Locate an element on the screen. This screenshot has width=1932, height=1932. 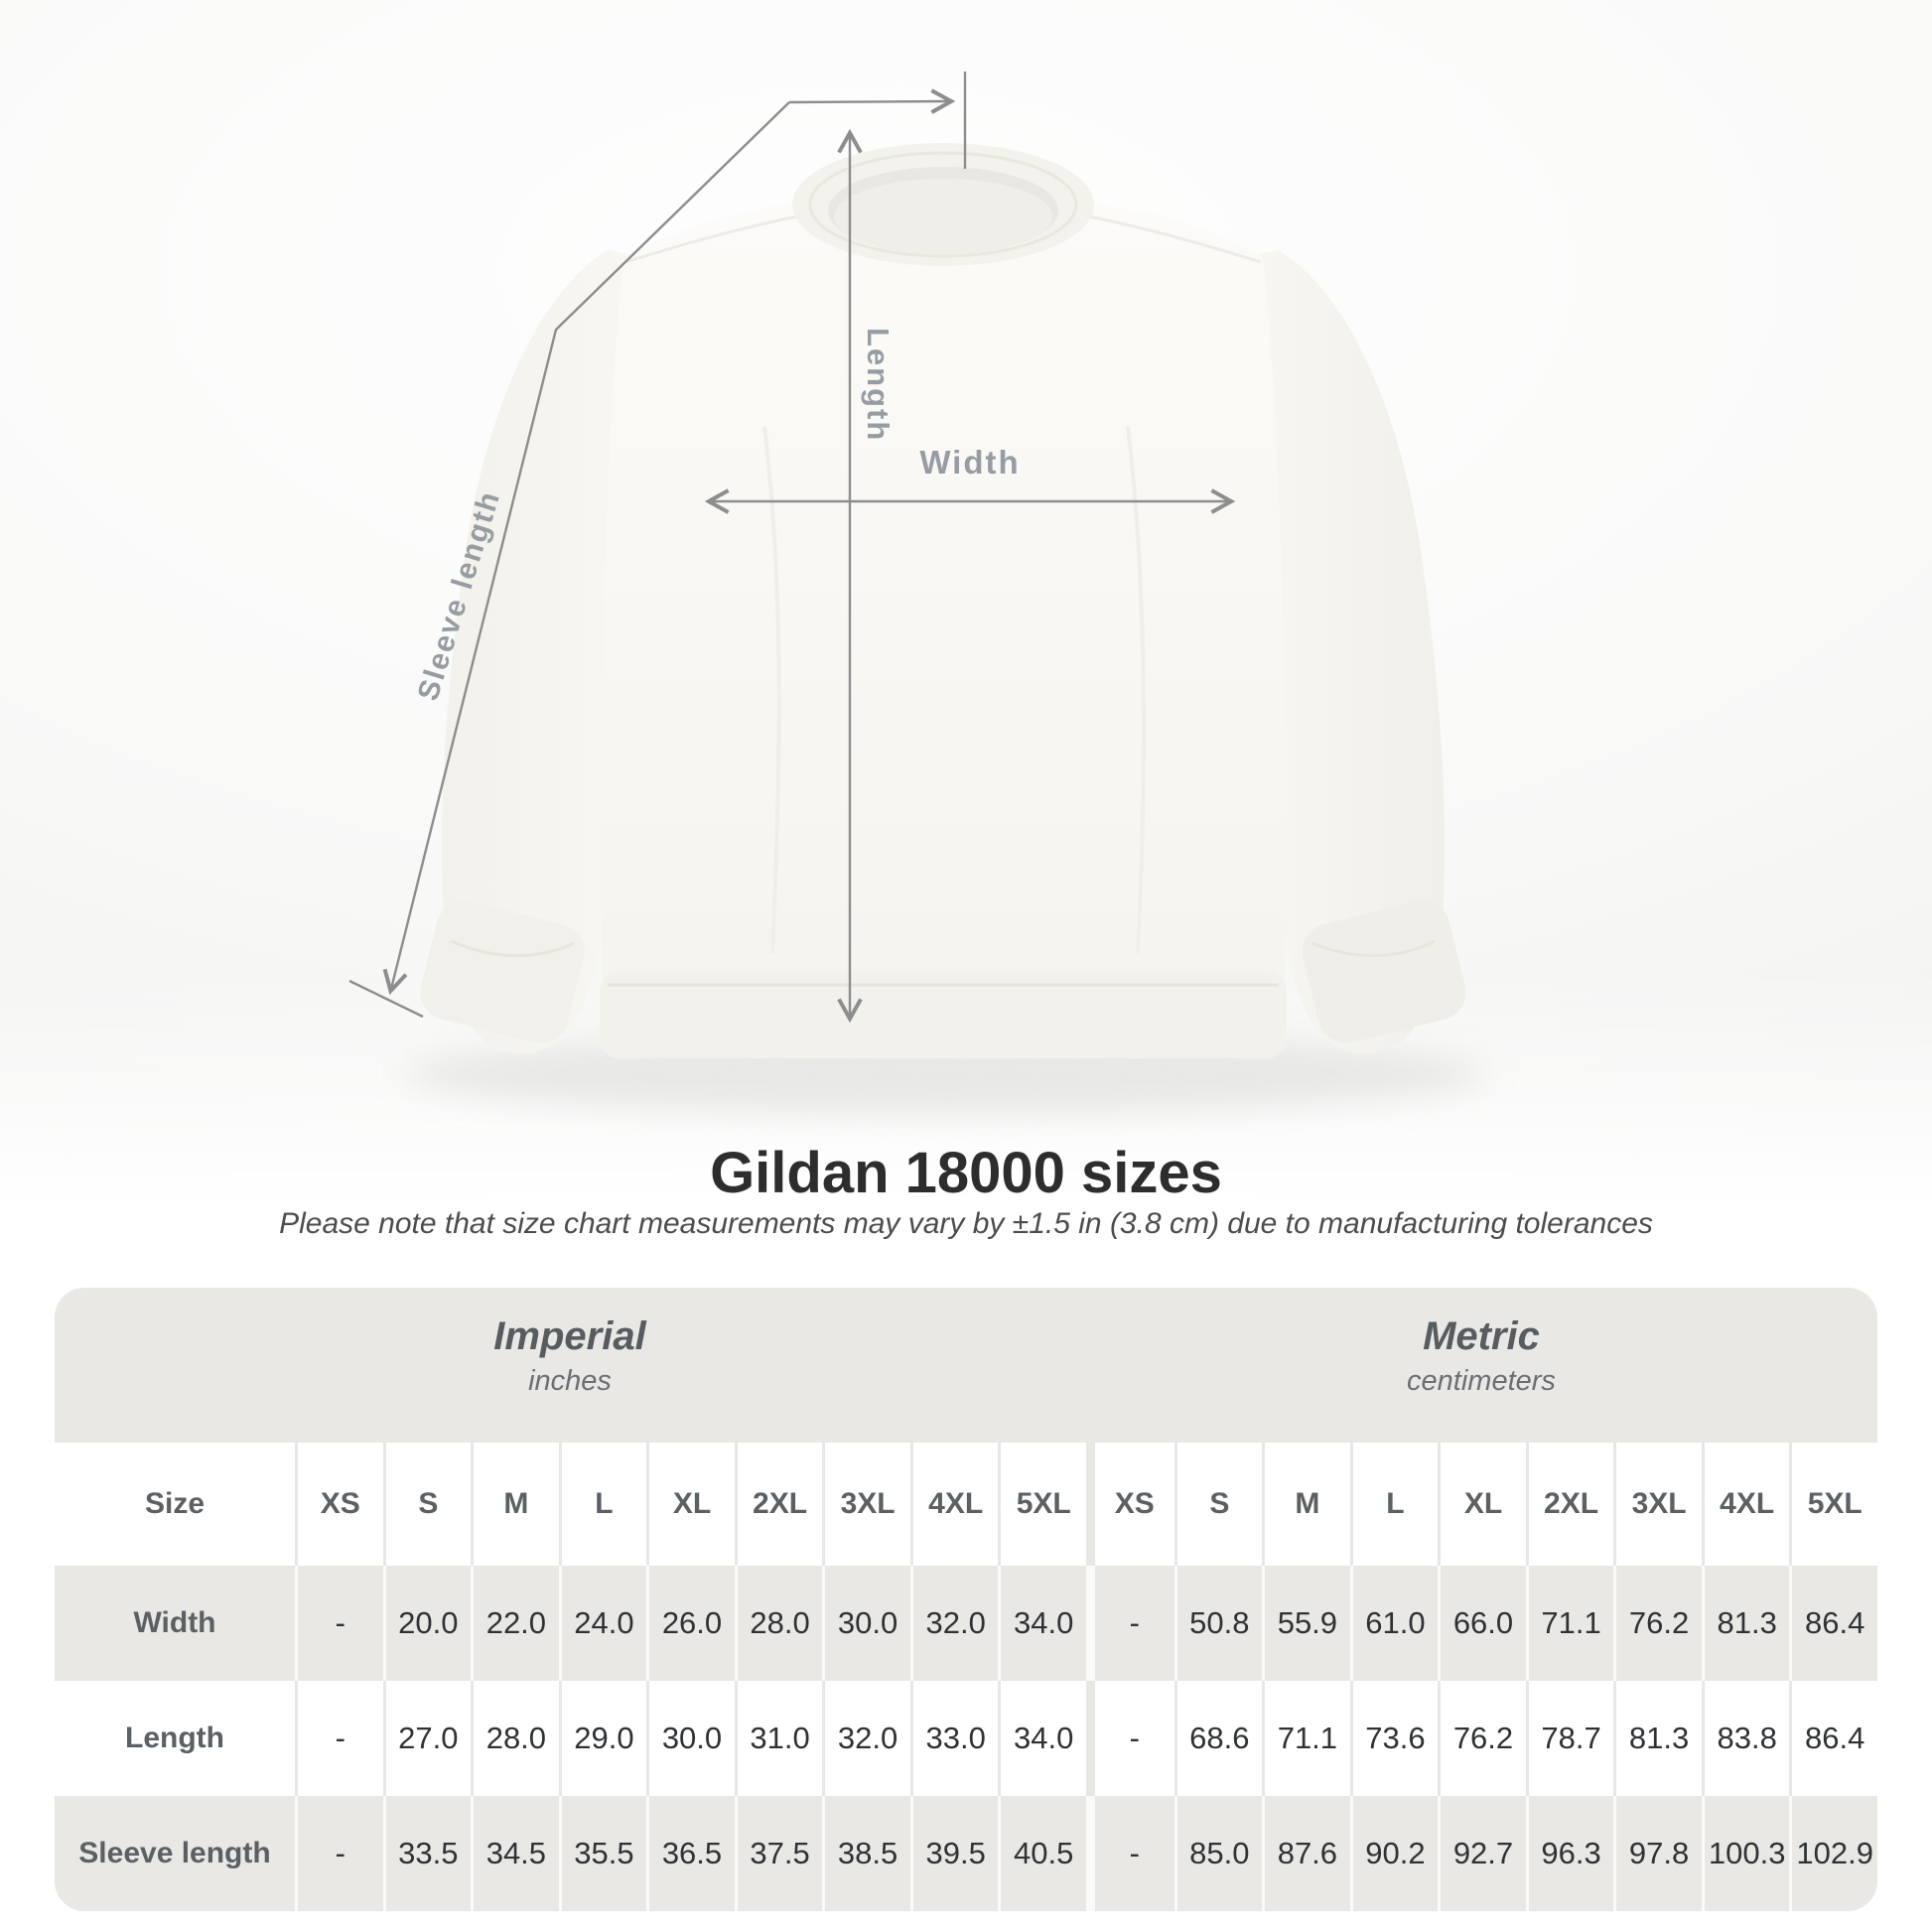
table-cell: 96.3 is located at coordinates (1570, 1854).